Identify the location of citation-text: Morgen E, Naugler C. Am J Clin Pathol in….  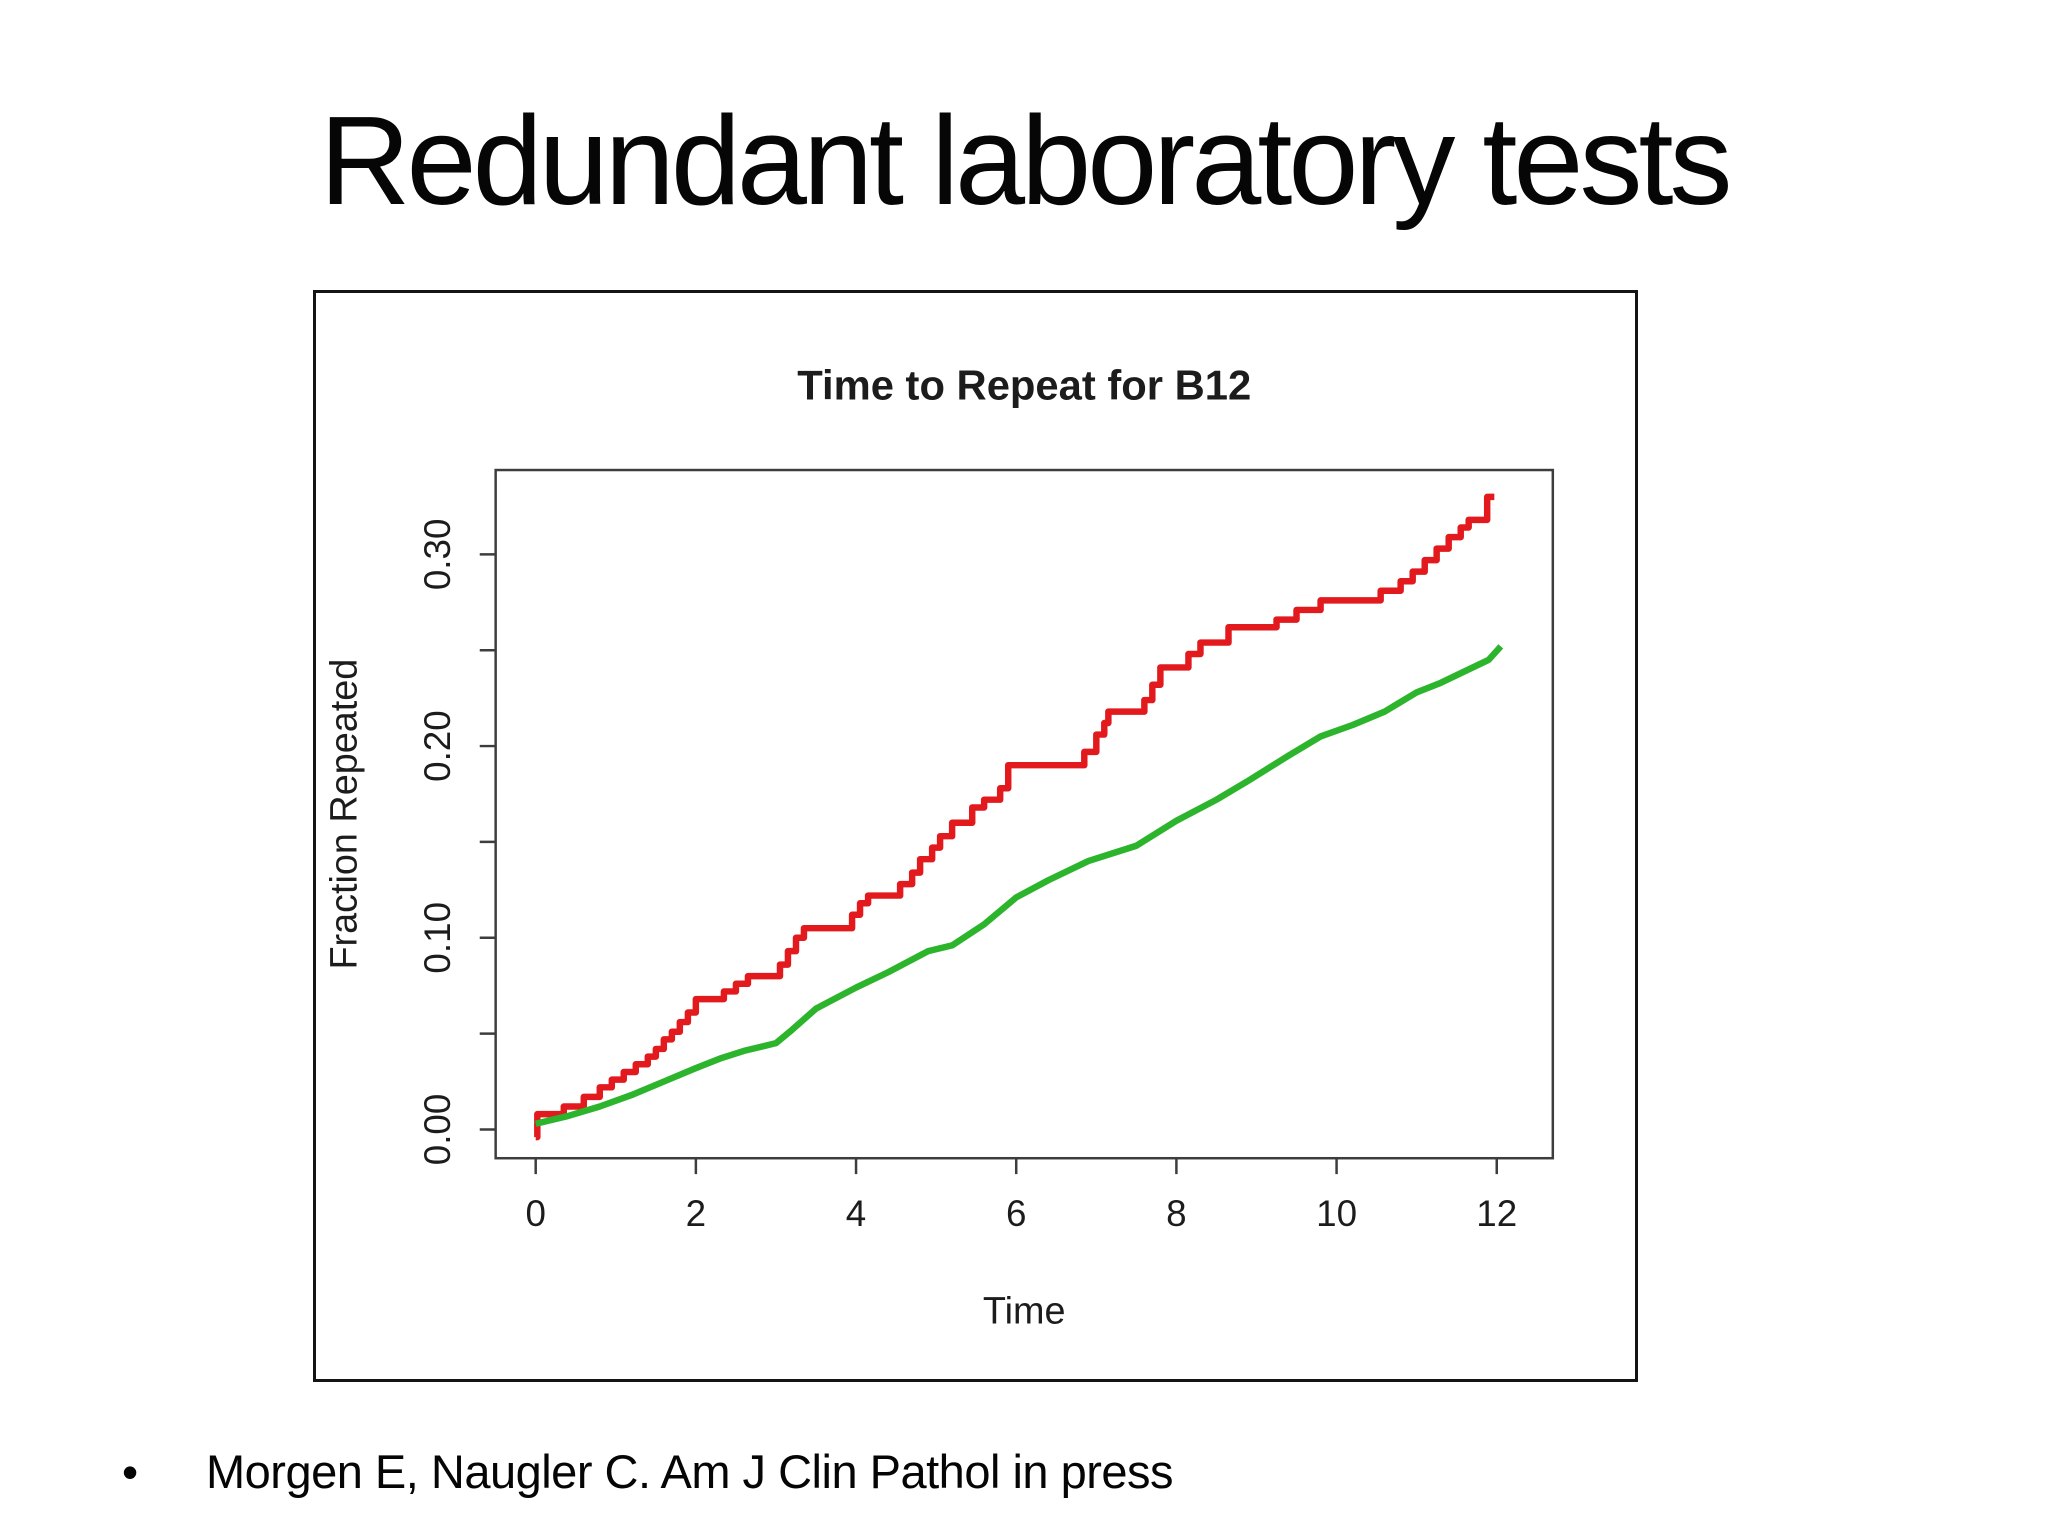
(690, 1471).